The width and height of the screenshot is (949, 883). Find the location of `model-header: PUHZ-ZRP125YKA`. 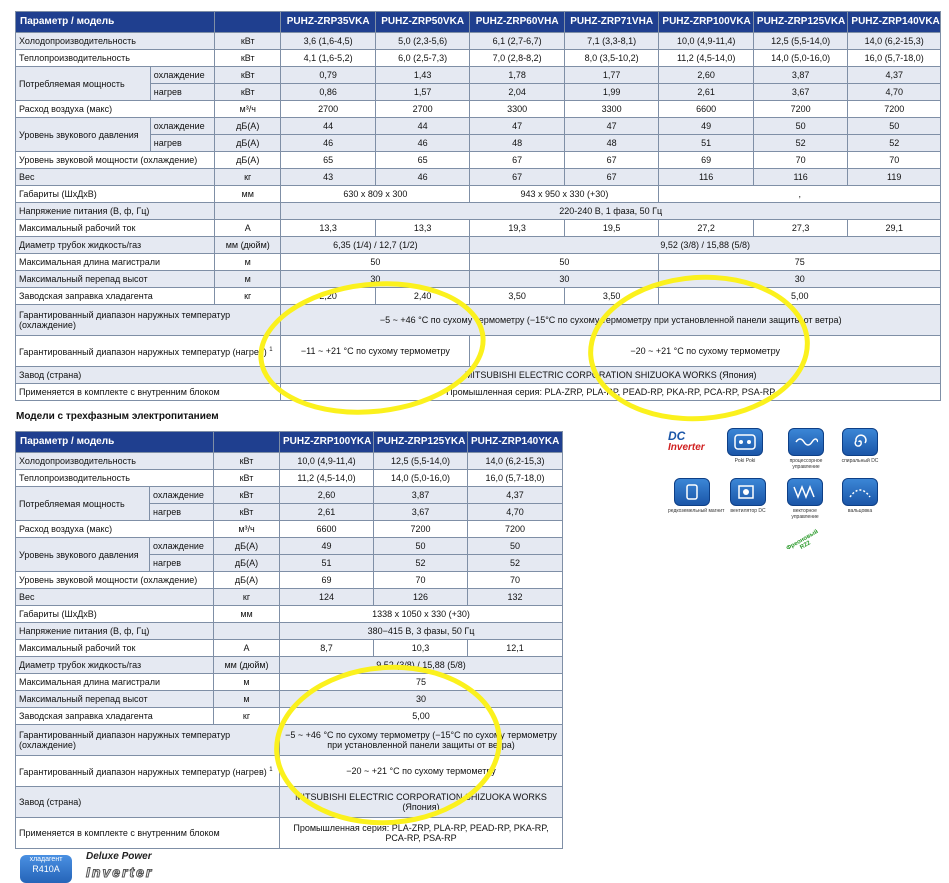

model-header: PUHZ-ZRP125YKA is located at coordinates (420, 442).